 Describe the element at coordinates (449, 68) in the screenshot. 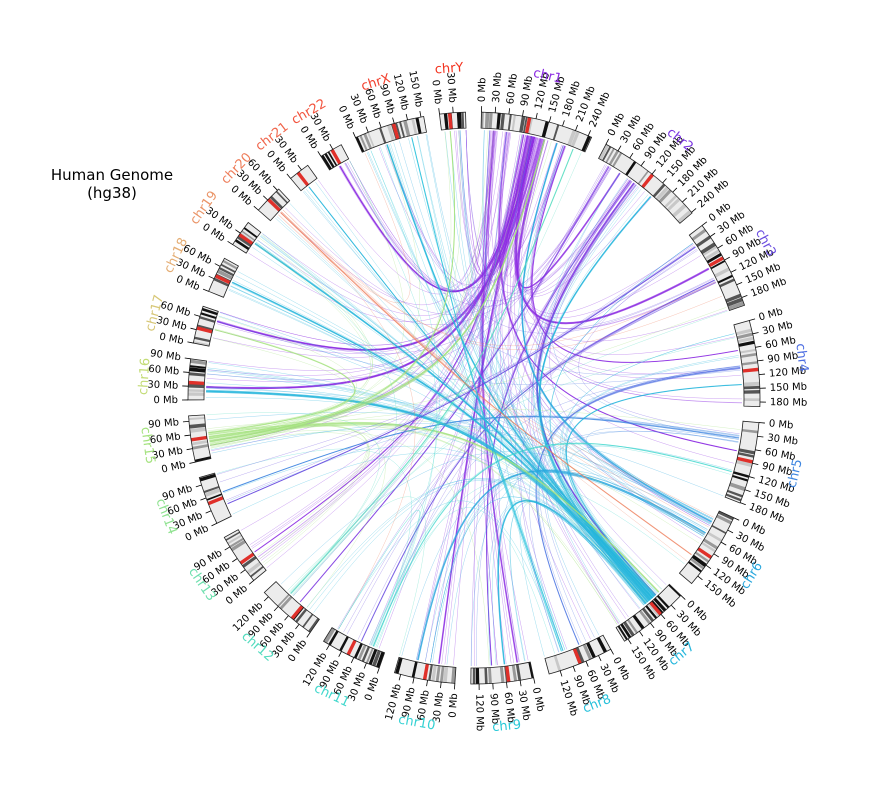

I see `chromosome-label-chrY: chrY` at that location.